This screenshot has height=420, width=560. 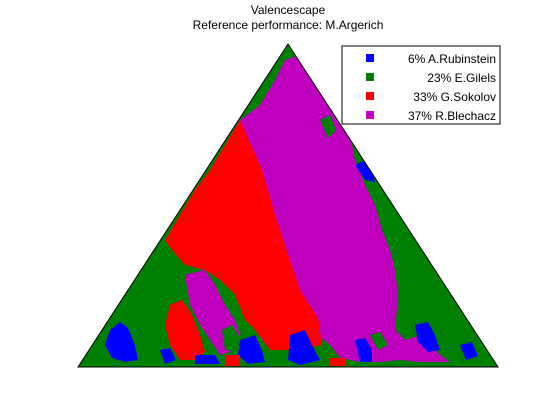 What do you see at coordinates (185, 330) in the screenshot?
I see `region-sokolov-left` at bounding box center [185, 330].